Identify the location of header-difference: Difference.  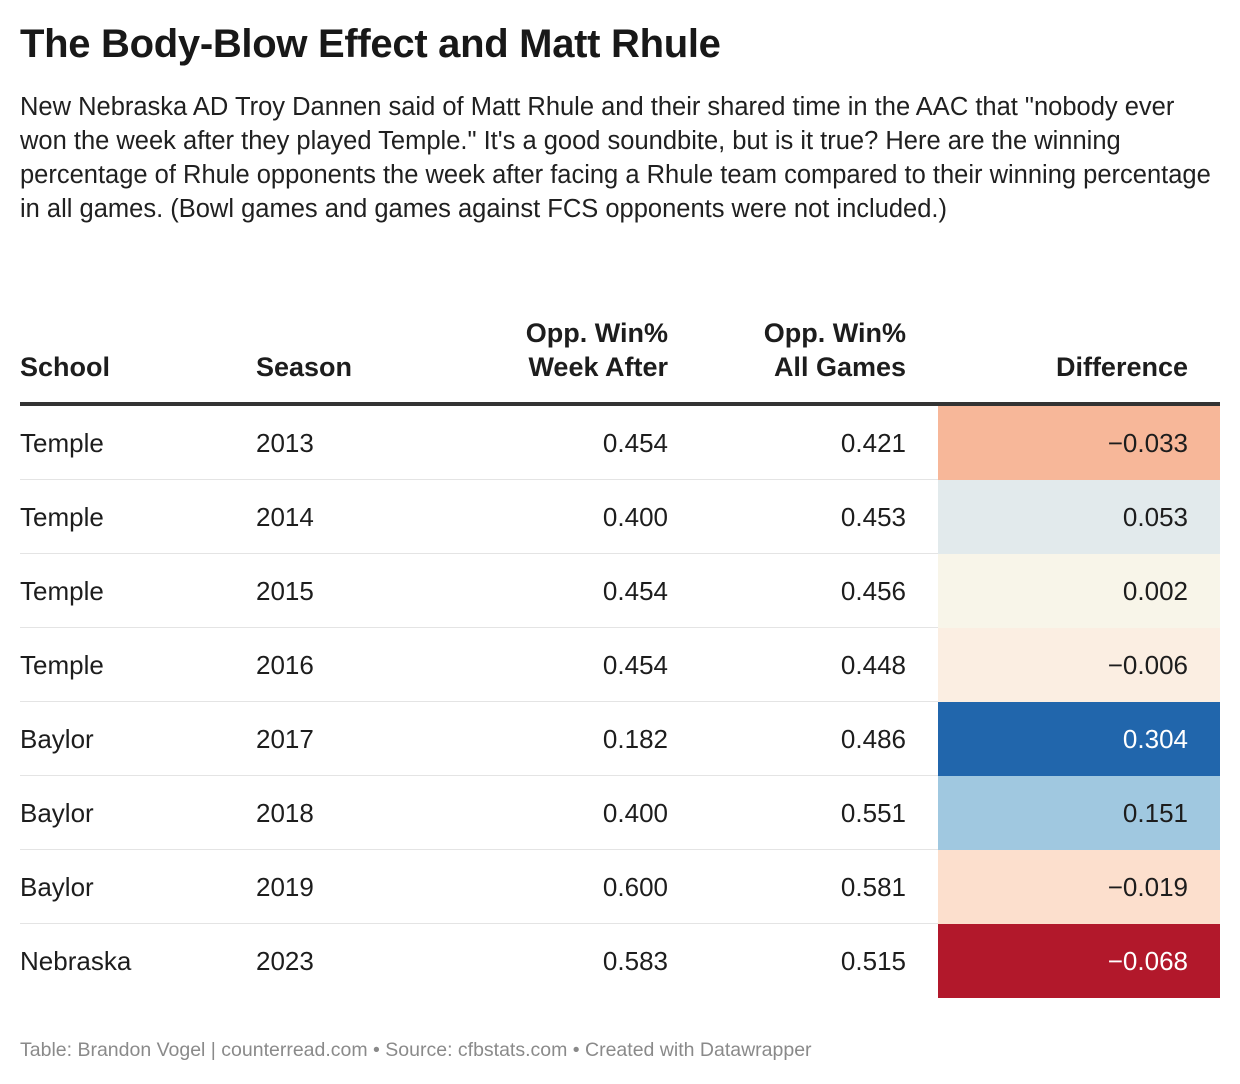
(1121, 367).